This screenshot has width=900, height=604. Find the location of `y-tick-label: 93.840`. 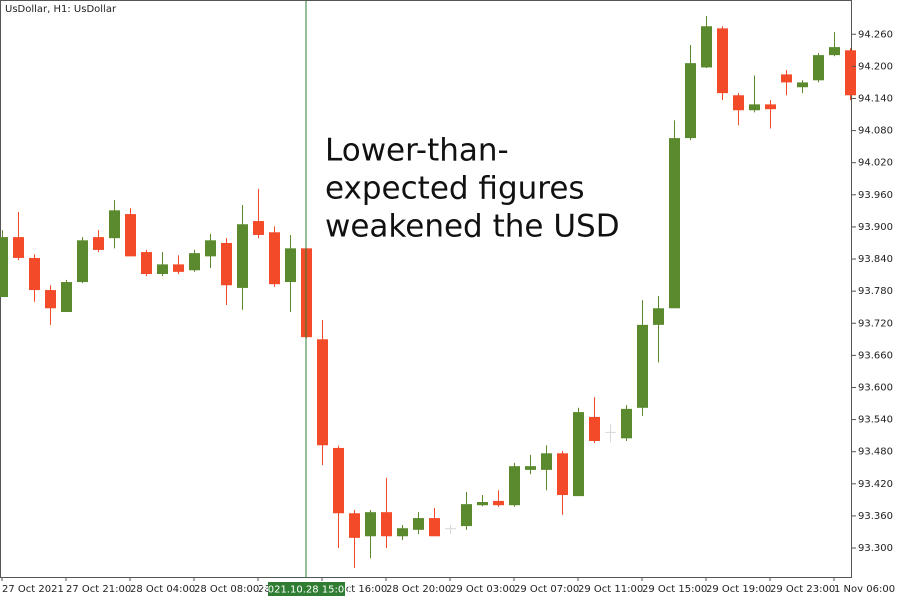

y-tick-label: 93.840 is located at coordinates (875, 259).